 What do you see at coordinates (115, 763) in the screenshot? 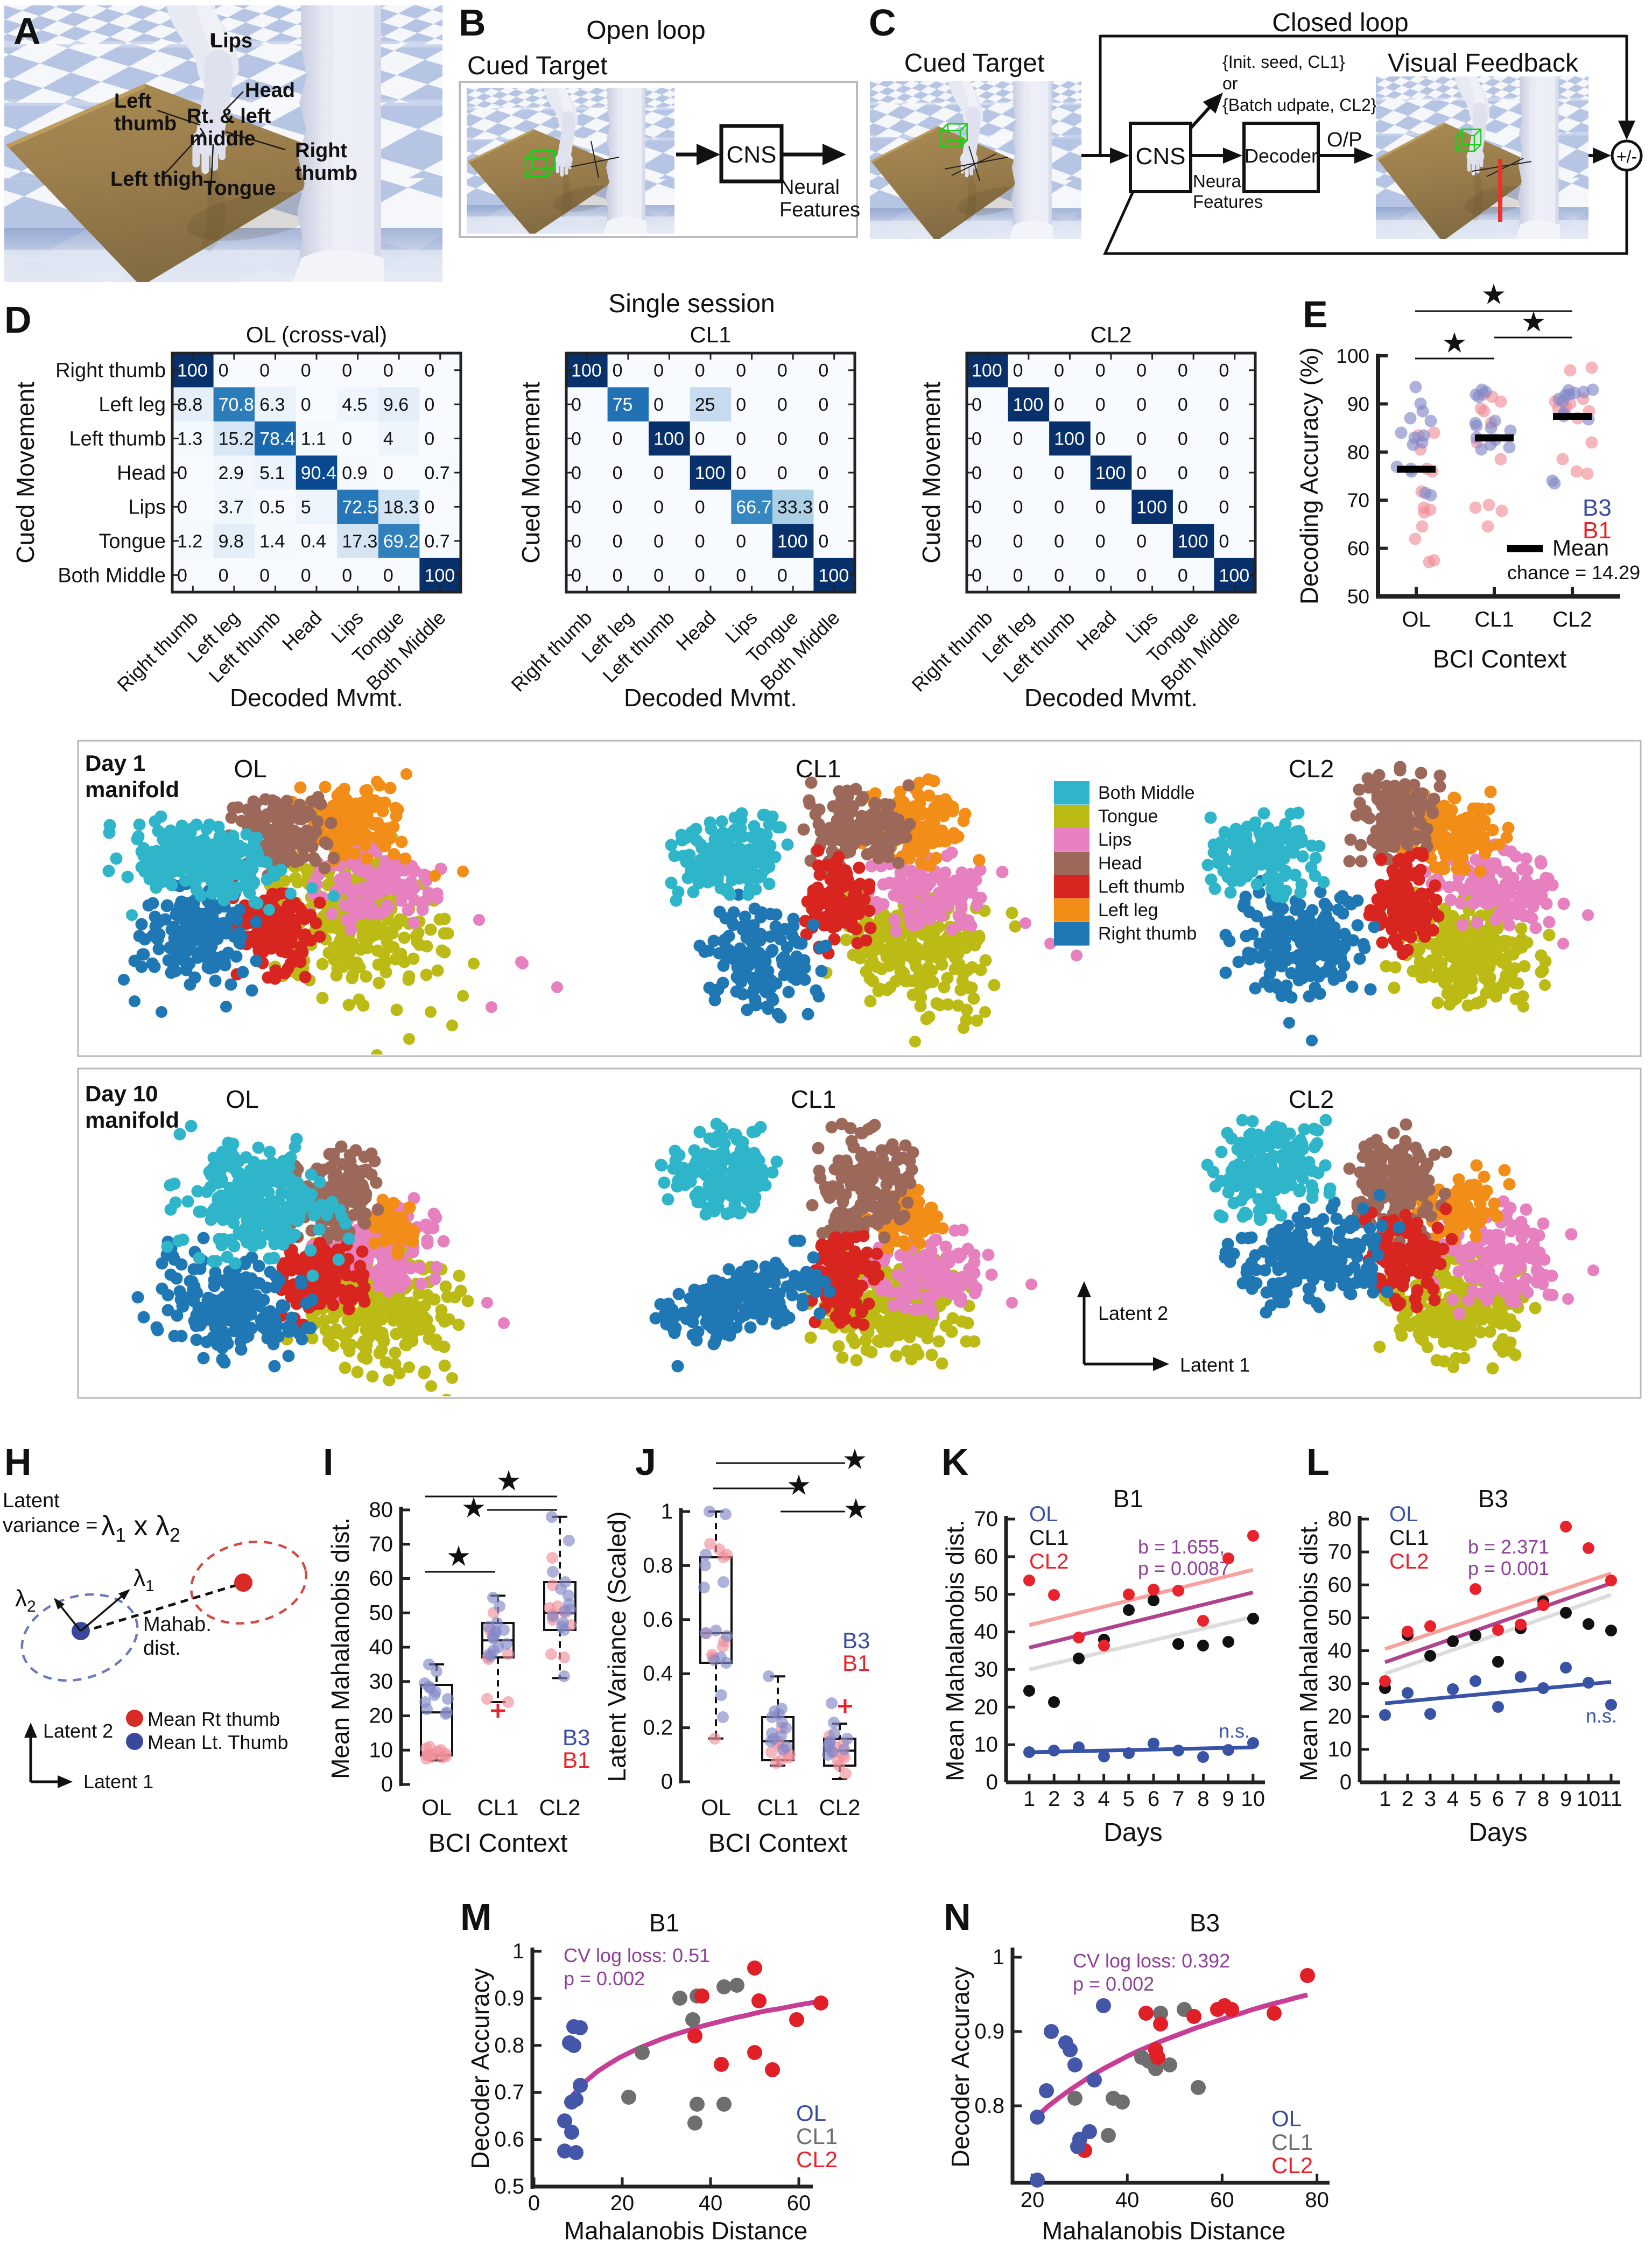
I see `svg-text: Day 1` at bounding box center [115, 763].